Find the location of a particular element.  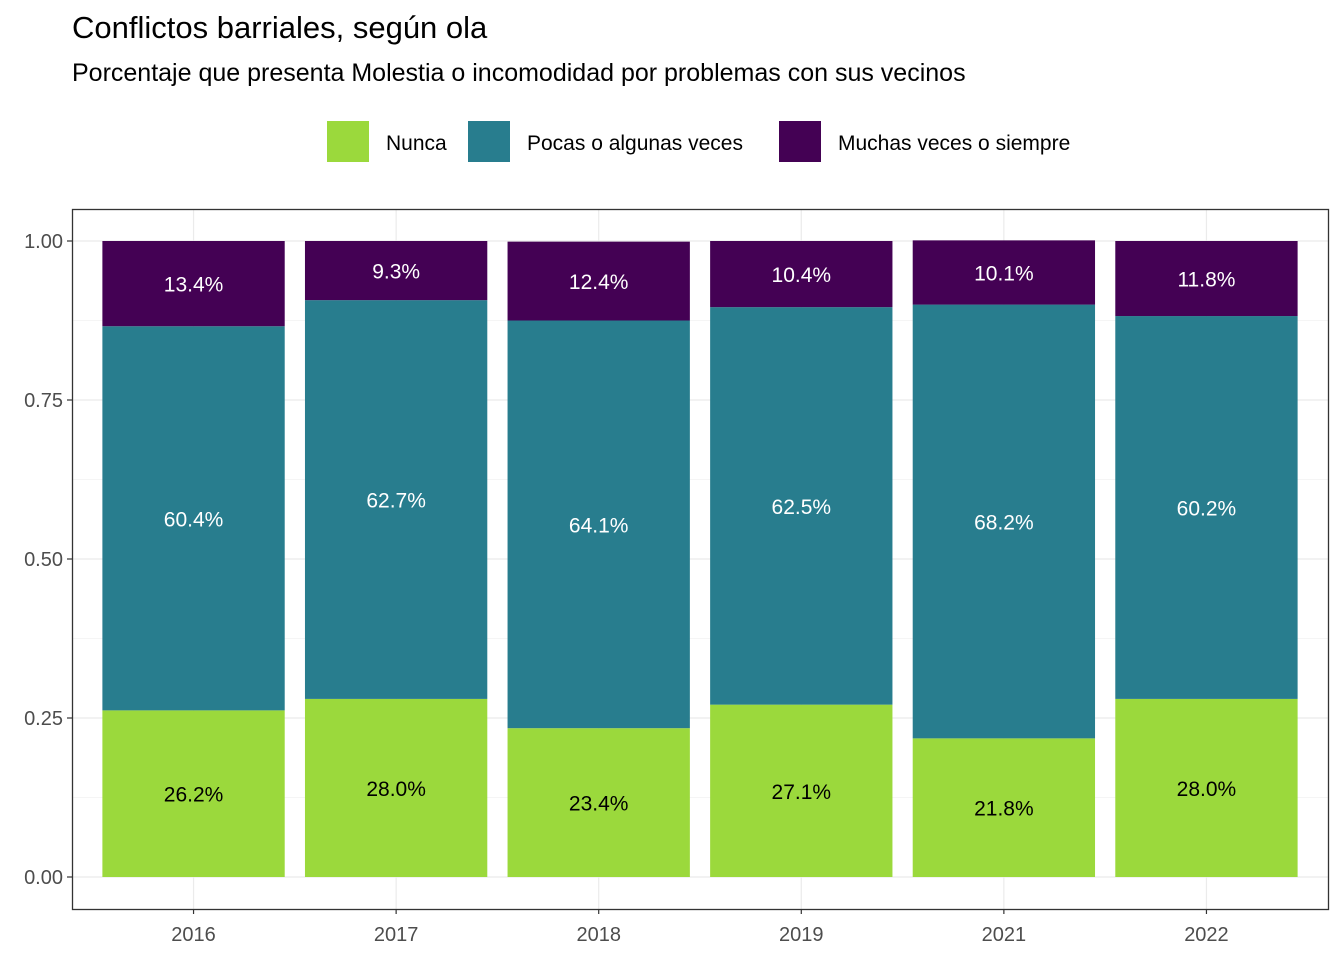

data-label: 64.1% is located at coordinates (599, 525).